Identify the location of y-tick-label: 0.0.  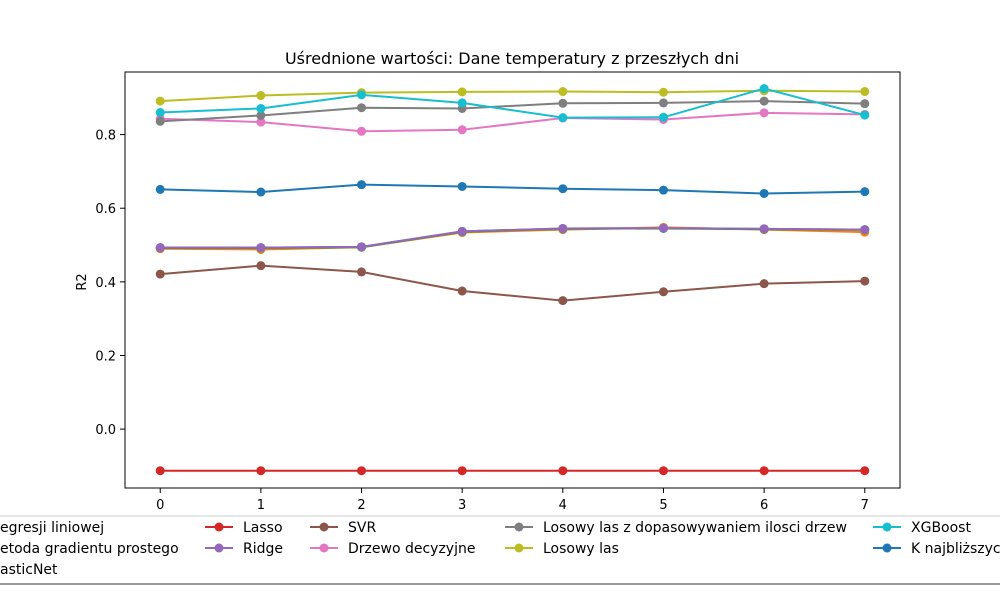
(105, 430).